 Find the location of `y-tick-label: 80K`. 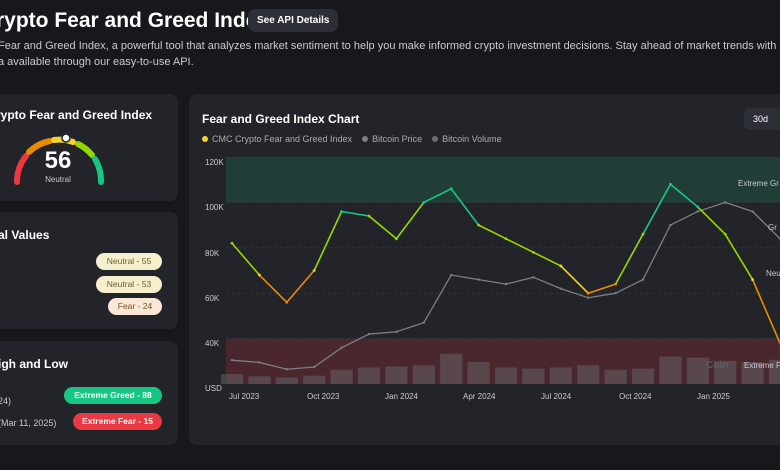

y-tick-label: 80K is located at coordinates (212, 253).